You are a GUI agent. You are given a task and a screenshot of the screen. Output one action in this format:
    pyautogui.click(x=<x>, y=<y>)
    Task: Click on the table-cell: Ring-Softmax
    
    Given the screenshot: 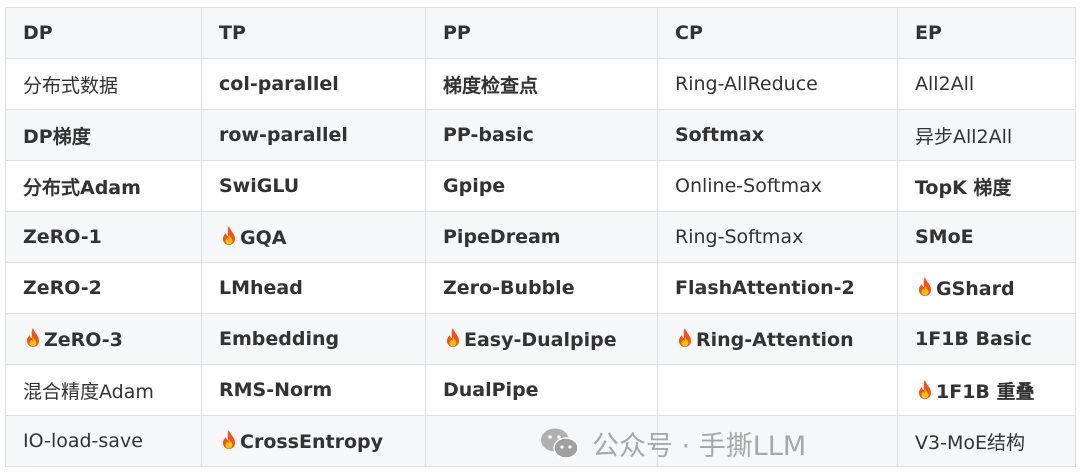 What is the action you would take?
    pyautogui.click(x=777, y=237)
    